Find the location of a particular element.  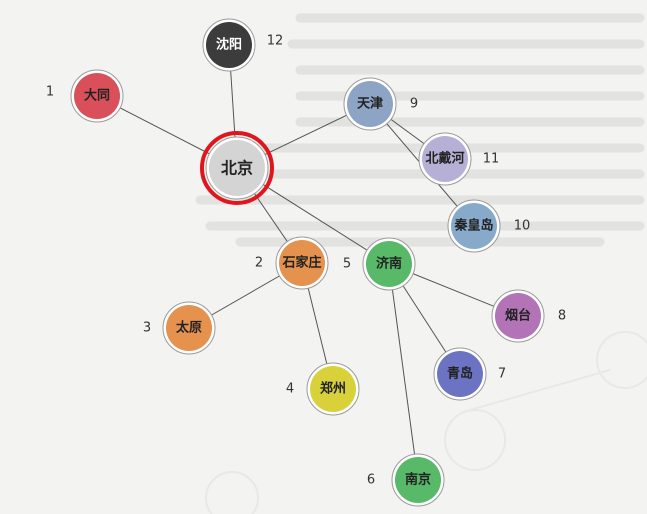

highlight-ring is located at coordinates (237, 168).